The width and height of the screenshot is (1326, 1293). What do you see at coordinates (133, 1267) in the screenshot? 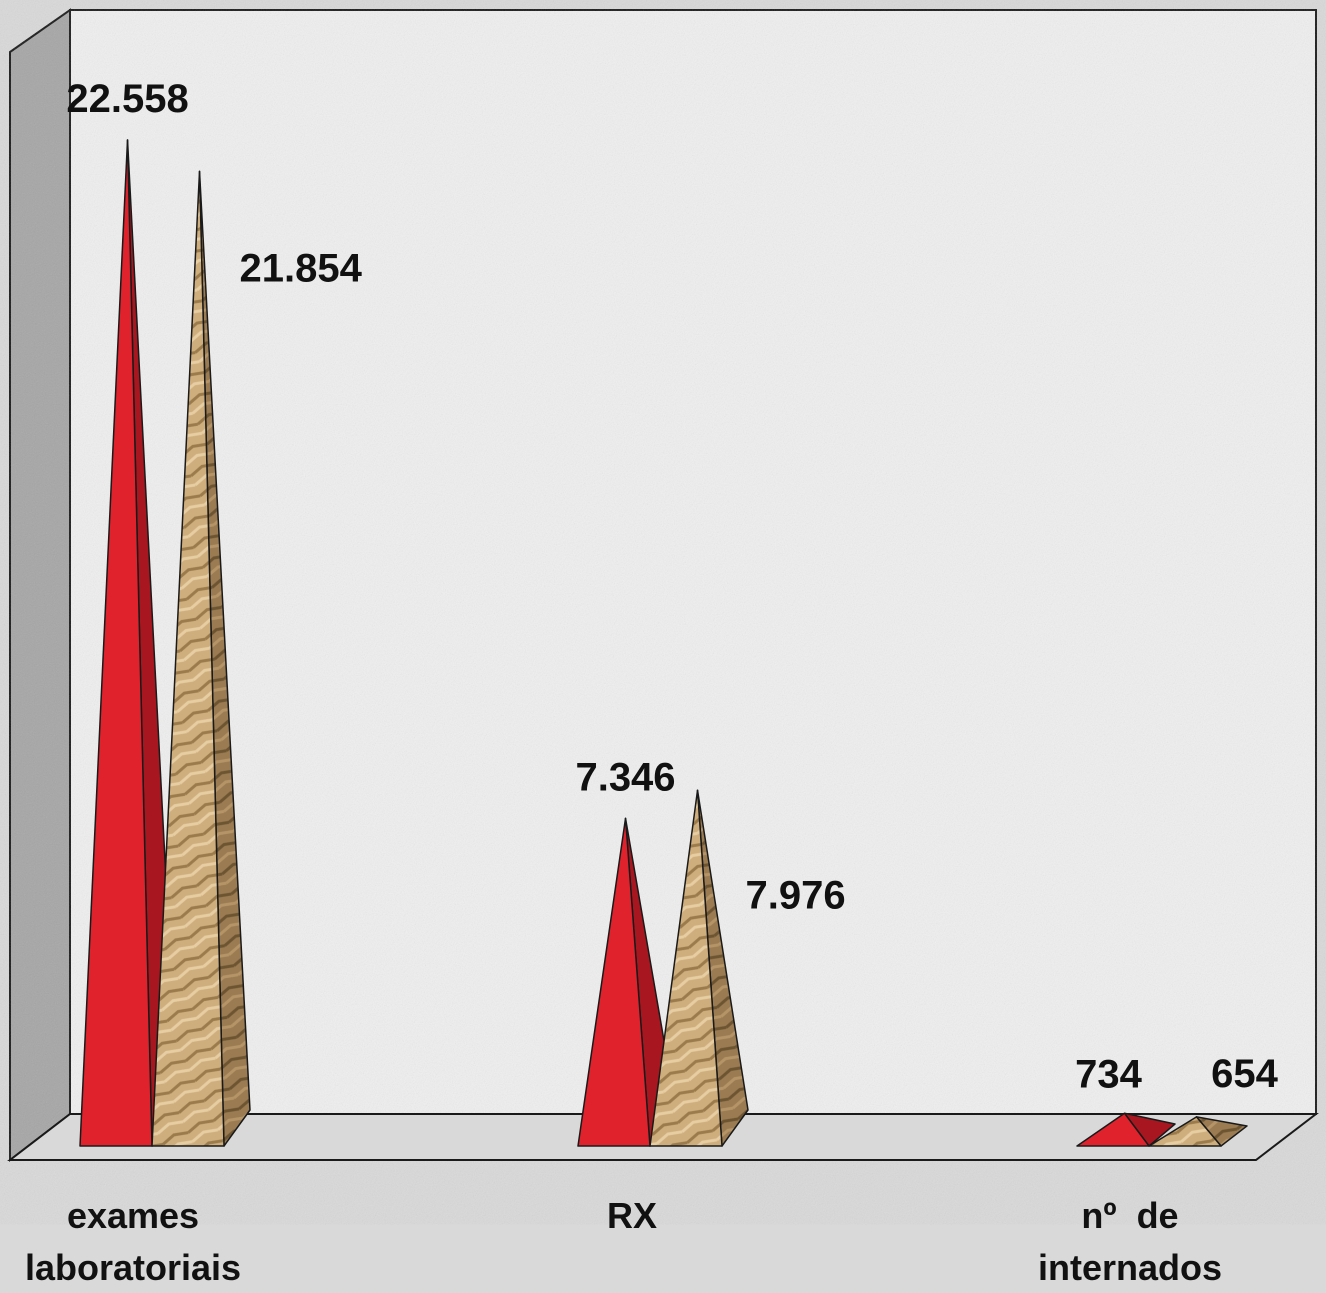
I see `category-label-0-line-1: laboratoriais` at bounding box center [133, 1267].